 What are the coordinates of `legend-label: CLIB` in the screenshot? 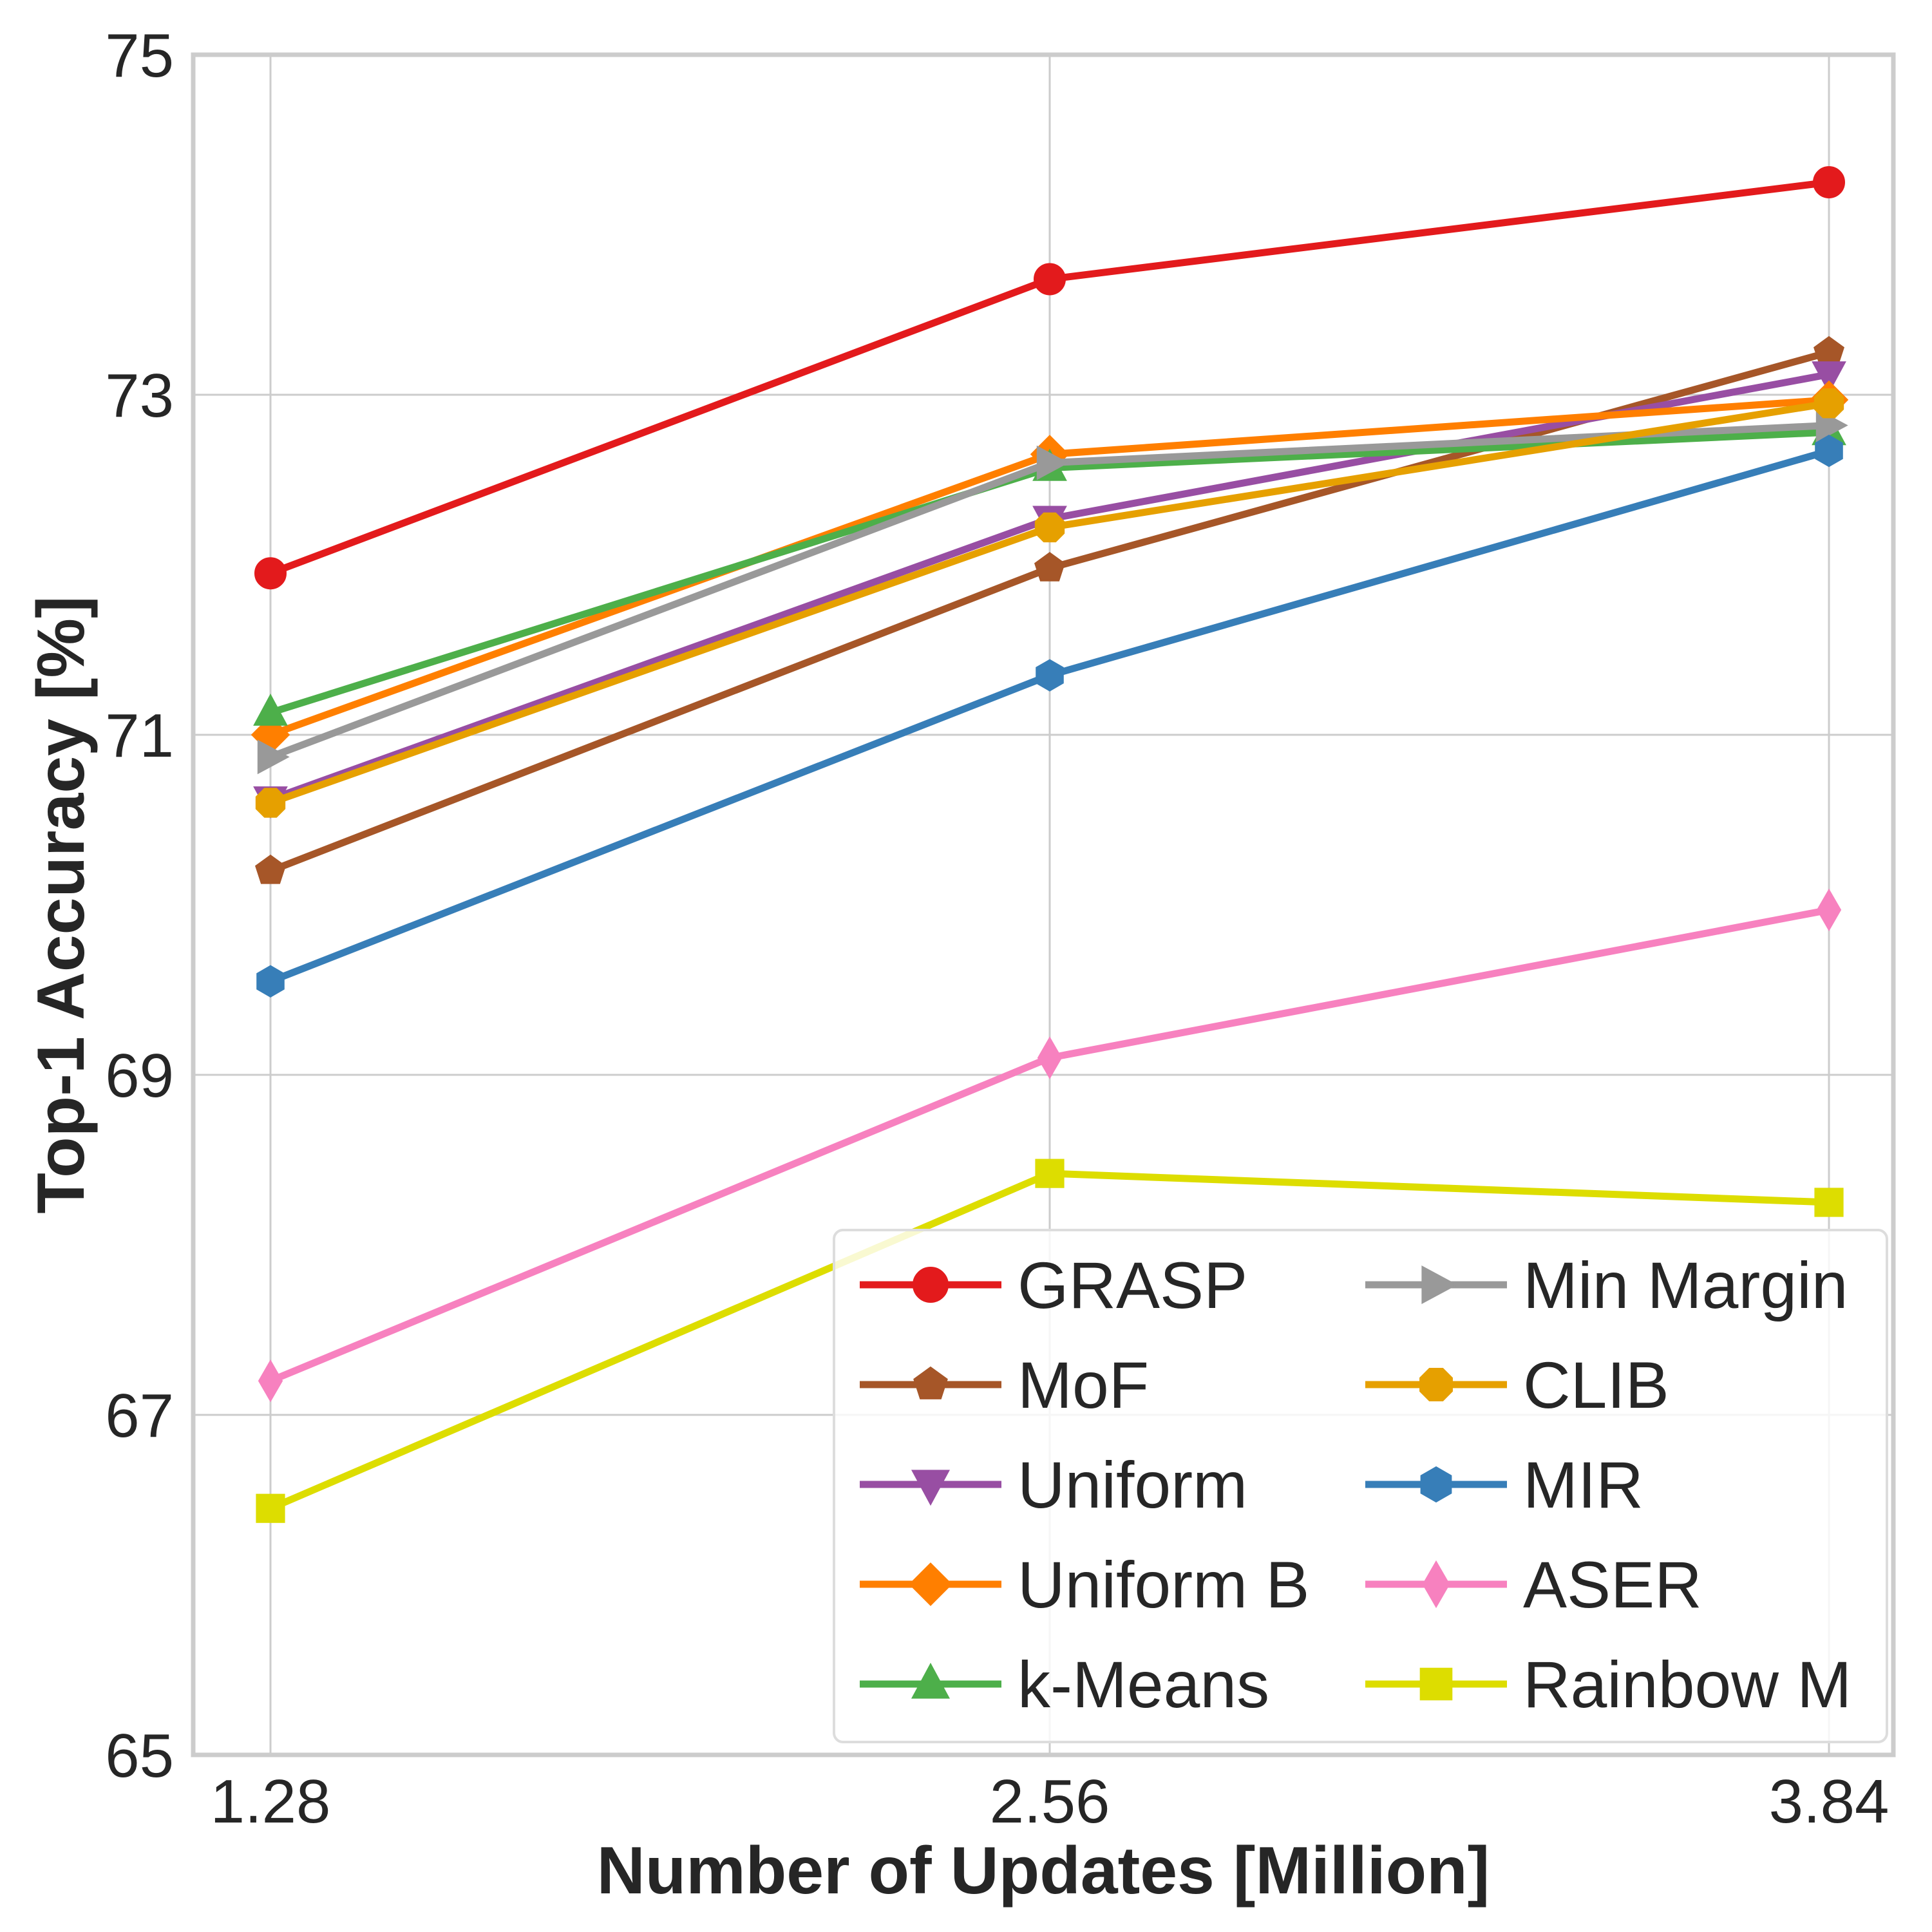 It's located at (1596, 1385).